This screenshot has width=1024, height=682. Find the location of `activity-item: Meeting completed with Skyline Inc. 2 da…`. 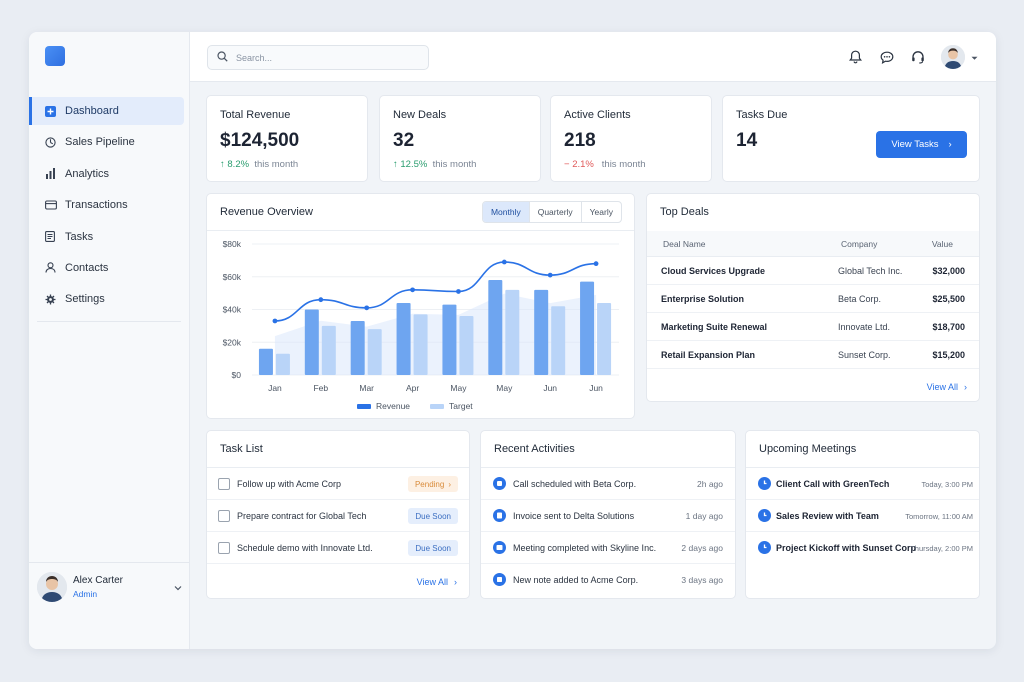

activity-item: Meeting completed with Skyline Inc. 2 da… is located at coordinates (608, 548).